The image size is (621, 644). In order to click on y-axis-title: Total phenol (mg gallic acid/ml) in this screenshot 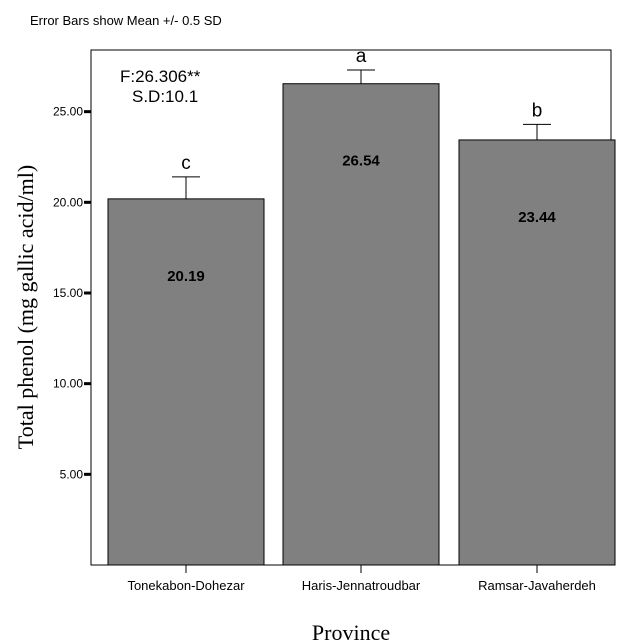, I will do `click(25, 307)`.